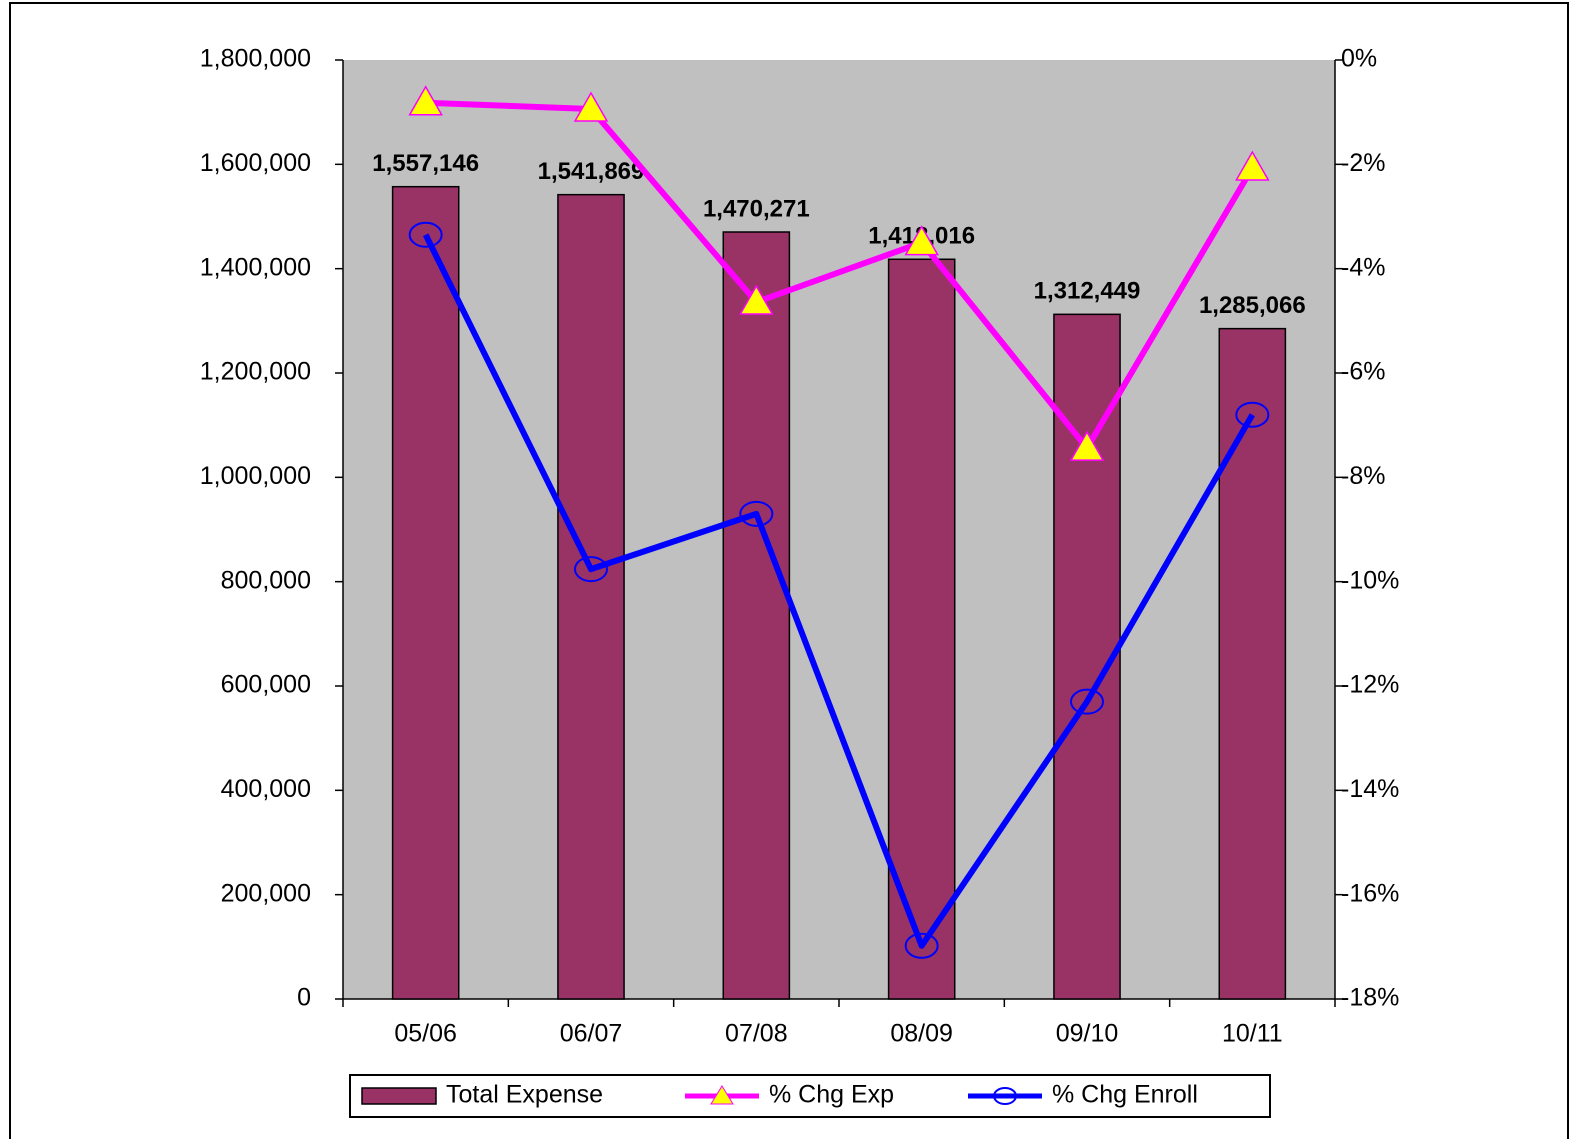 The image size is (1593, 1144). I want to click on y2-tick-label: -4%, so click(1363, 267).